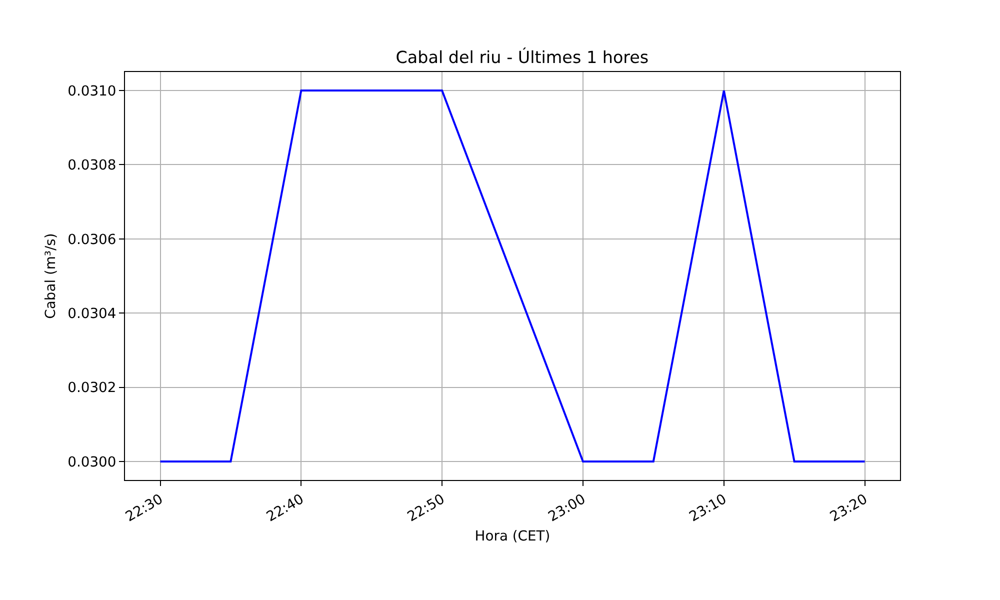  I want to click on y-tick-label: 0.0300, so click(92, 462).